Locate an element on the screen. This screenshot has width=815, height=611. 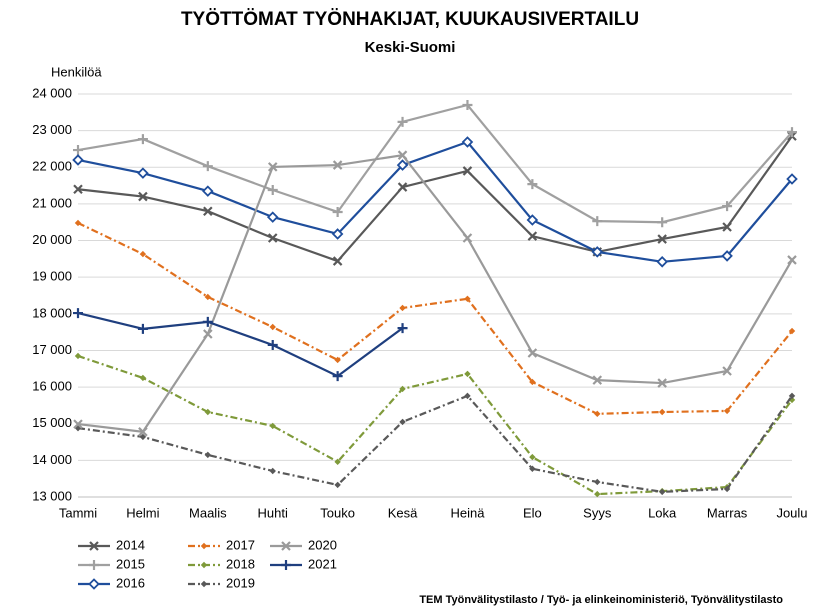
legend-label: 2018 is located at coordinates (240, 563).